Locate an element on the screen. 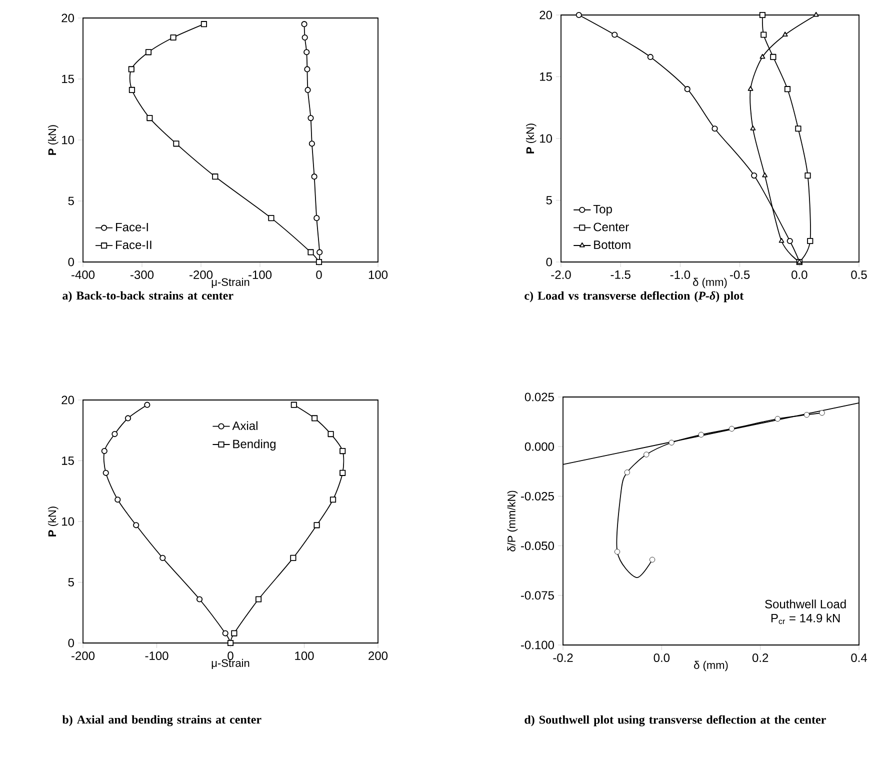 This screenshot has width=891, height=768. y-tick-label: -0.025 is located at coordinates (537, 496).